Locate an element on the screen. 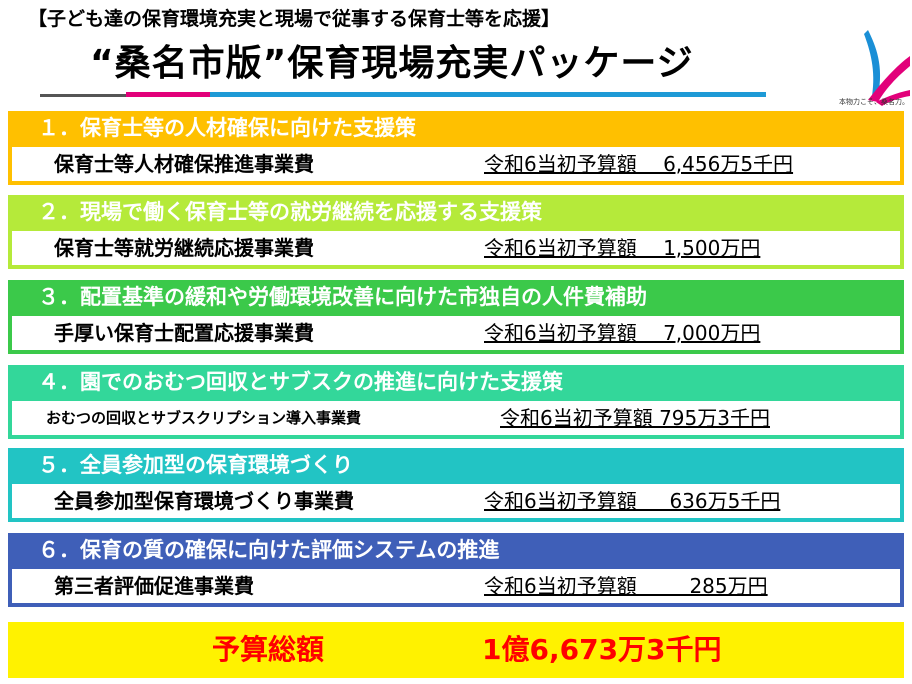 This screenshot has height=684, width=912. item-name: 保育士等就労継続応援事業費 is located at coordinates (184, 248).